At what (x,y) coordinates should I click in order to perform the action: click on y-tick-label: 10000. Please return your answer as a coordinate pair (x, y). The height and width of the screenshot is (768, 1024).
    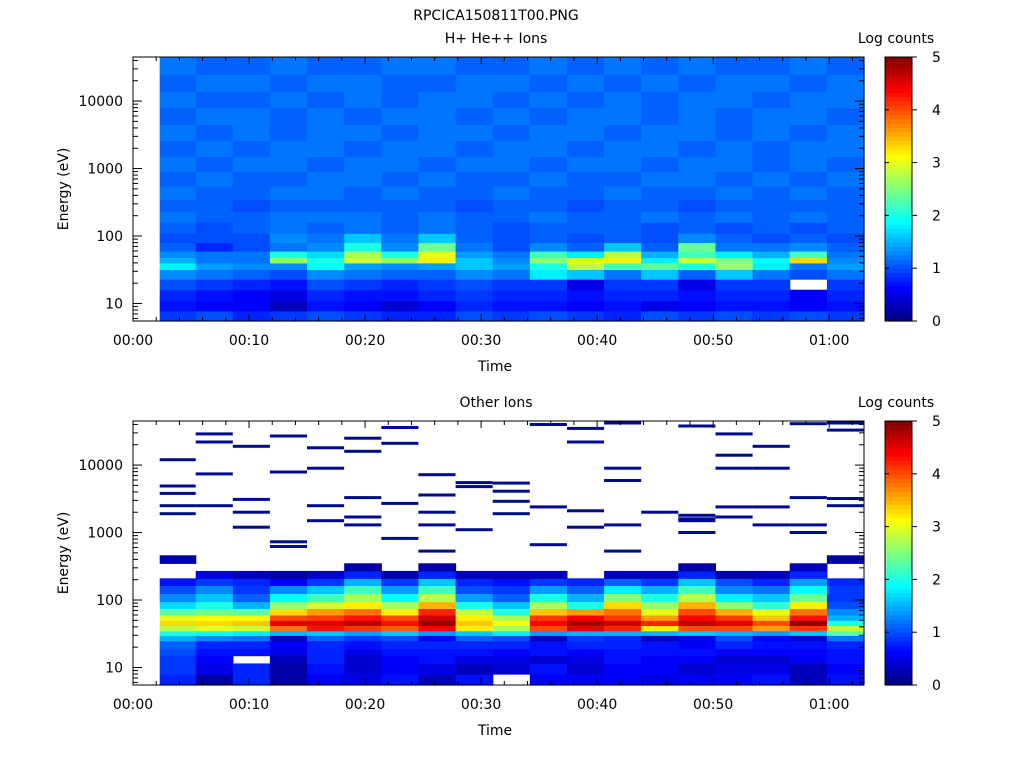
    Looking at the image, I should click on (100, 102).